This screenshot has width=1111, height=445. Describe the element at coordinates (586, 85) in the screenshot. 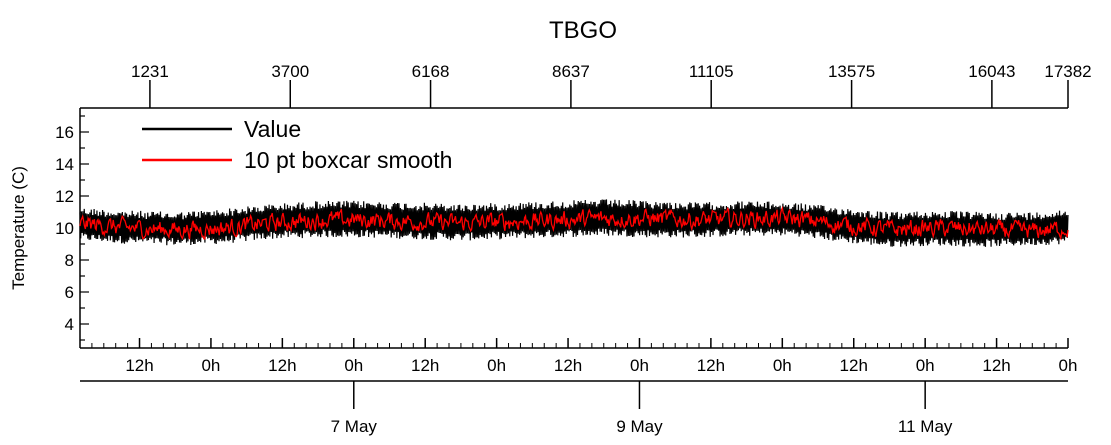

I see `top-axis: 1231 3700 6168 8637 11105 13575 16043 17382` at that location.